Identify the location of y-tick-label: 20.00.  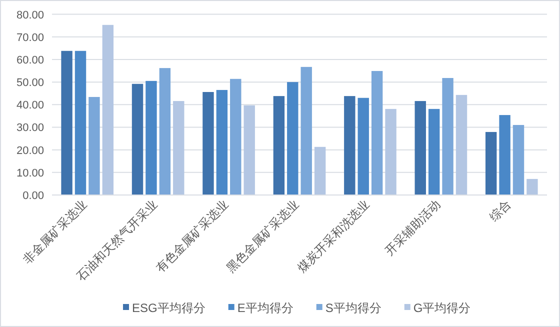
(30, 150).